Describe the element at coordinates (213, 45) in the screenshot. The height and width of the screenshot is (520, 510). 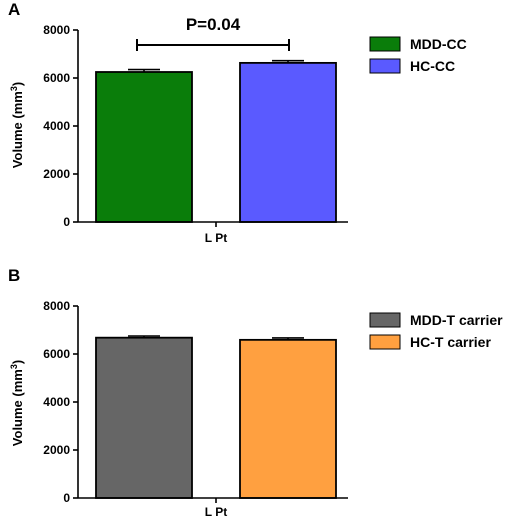
I see `panel-a-significance-bracket` at that location.